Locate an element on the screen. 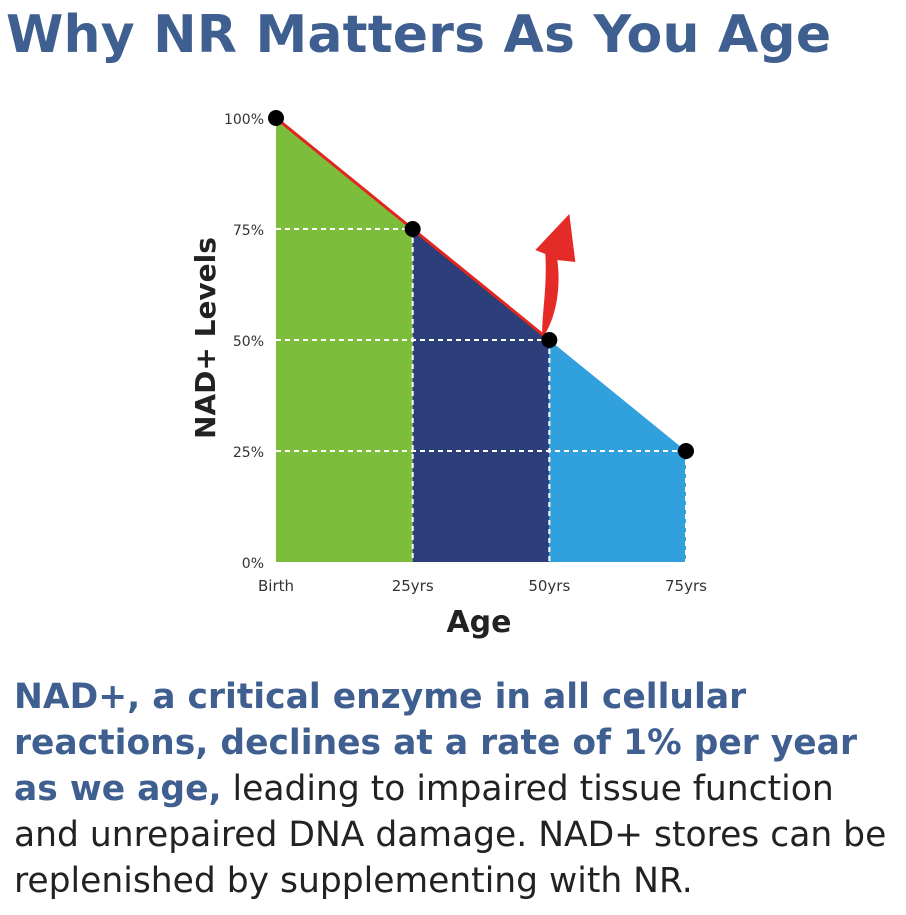 This screenshot has width=906, height=915. increase-arrow-icon is located at coordinates (555, 276).